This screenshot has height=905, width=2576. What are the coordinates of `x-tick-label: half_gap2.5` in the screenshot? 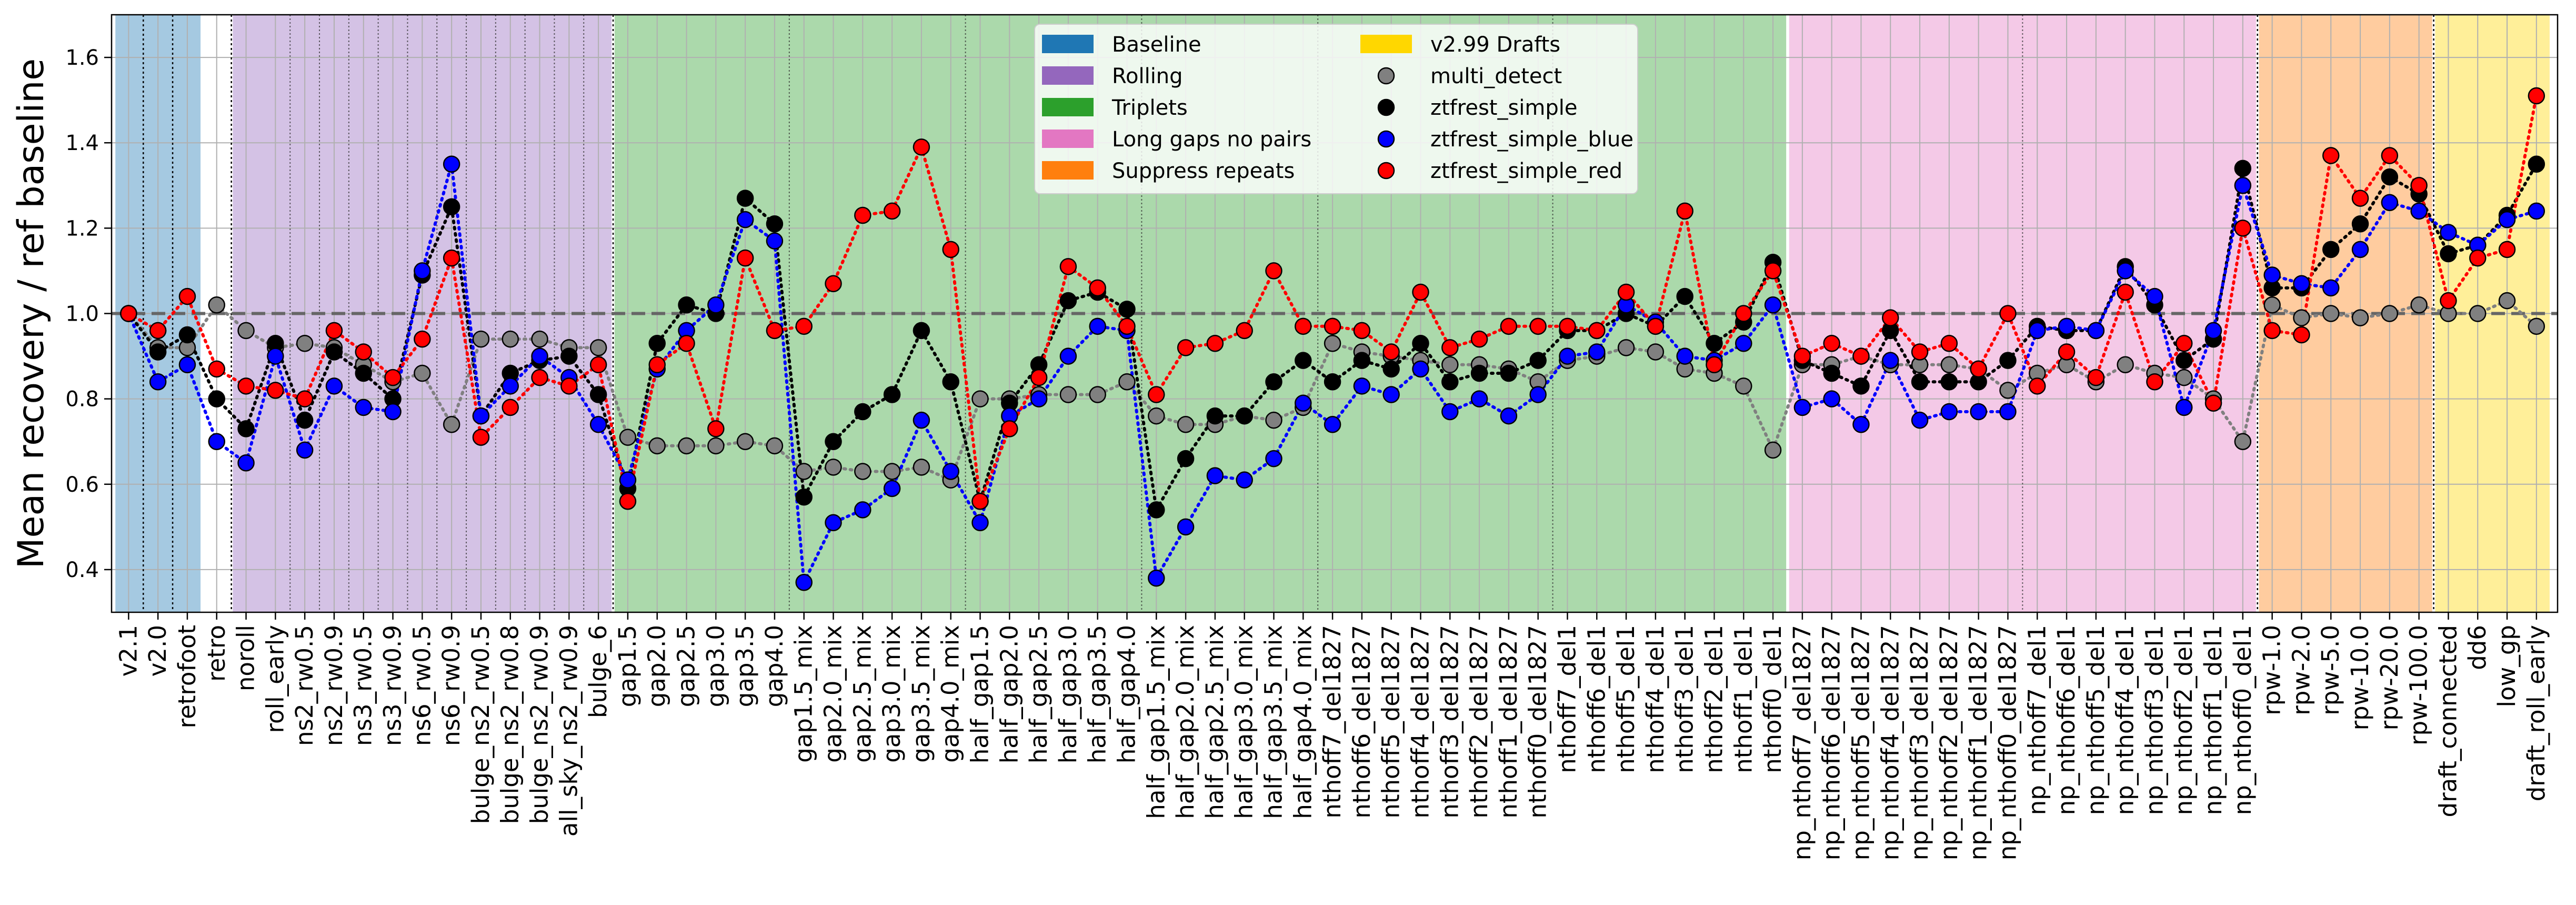 It's located at (1039, 694).